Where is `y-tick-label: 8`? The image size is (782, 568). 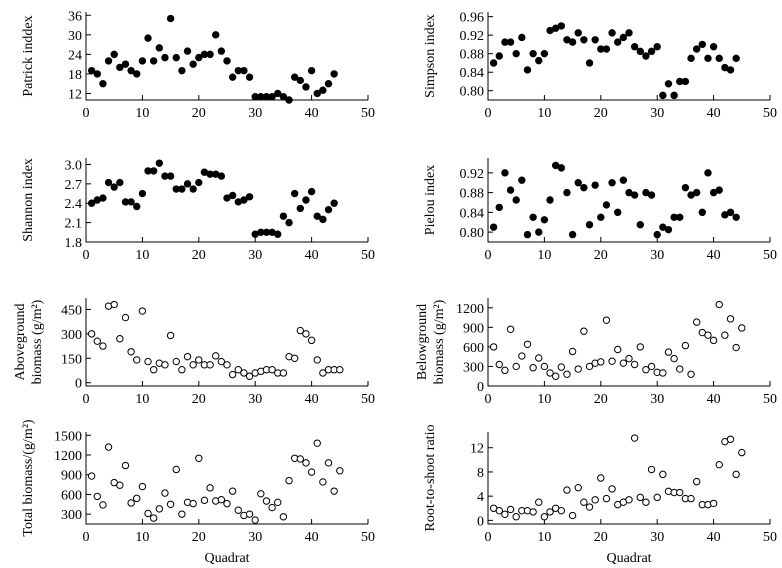
y-tick-label: 8 is located at coordinates (480, 473).